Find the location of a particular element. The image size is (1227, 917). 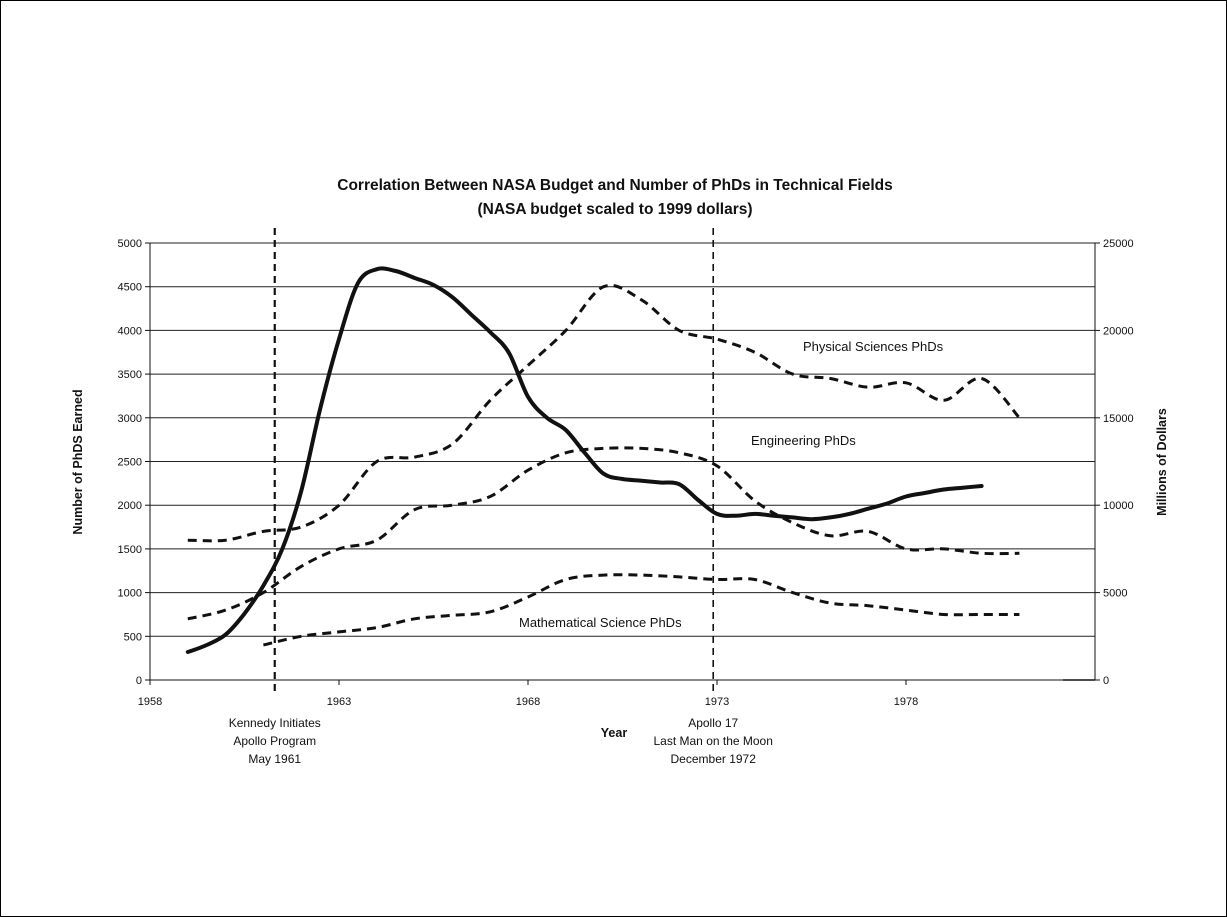

y-tick-label-right: 25000 is located at coordinates (1118, 244).